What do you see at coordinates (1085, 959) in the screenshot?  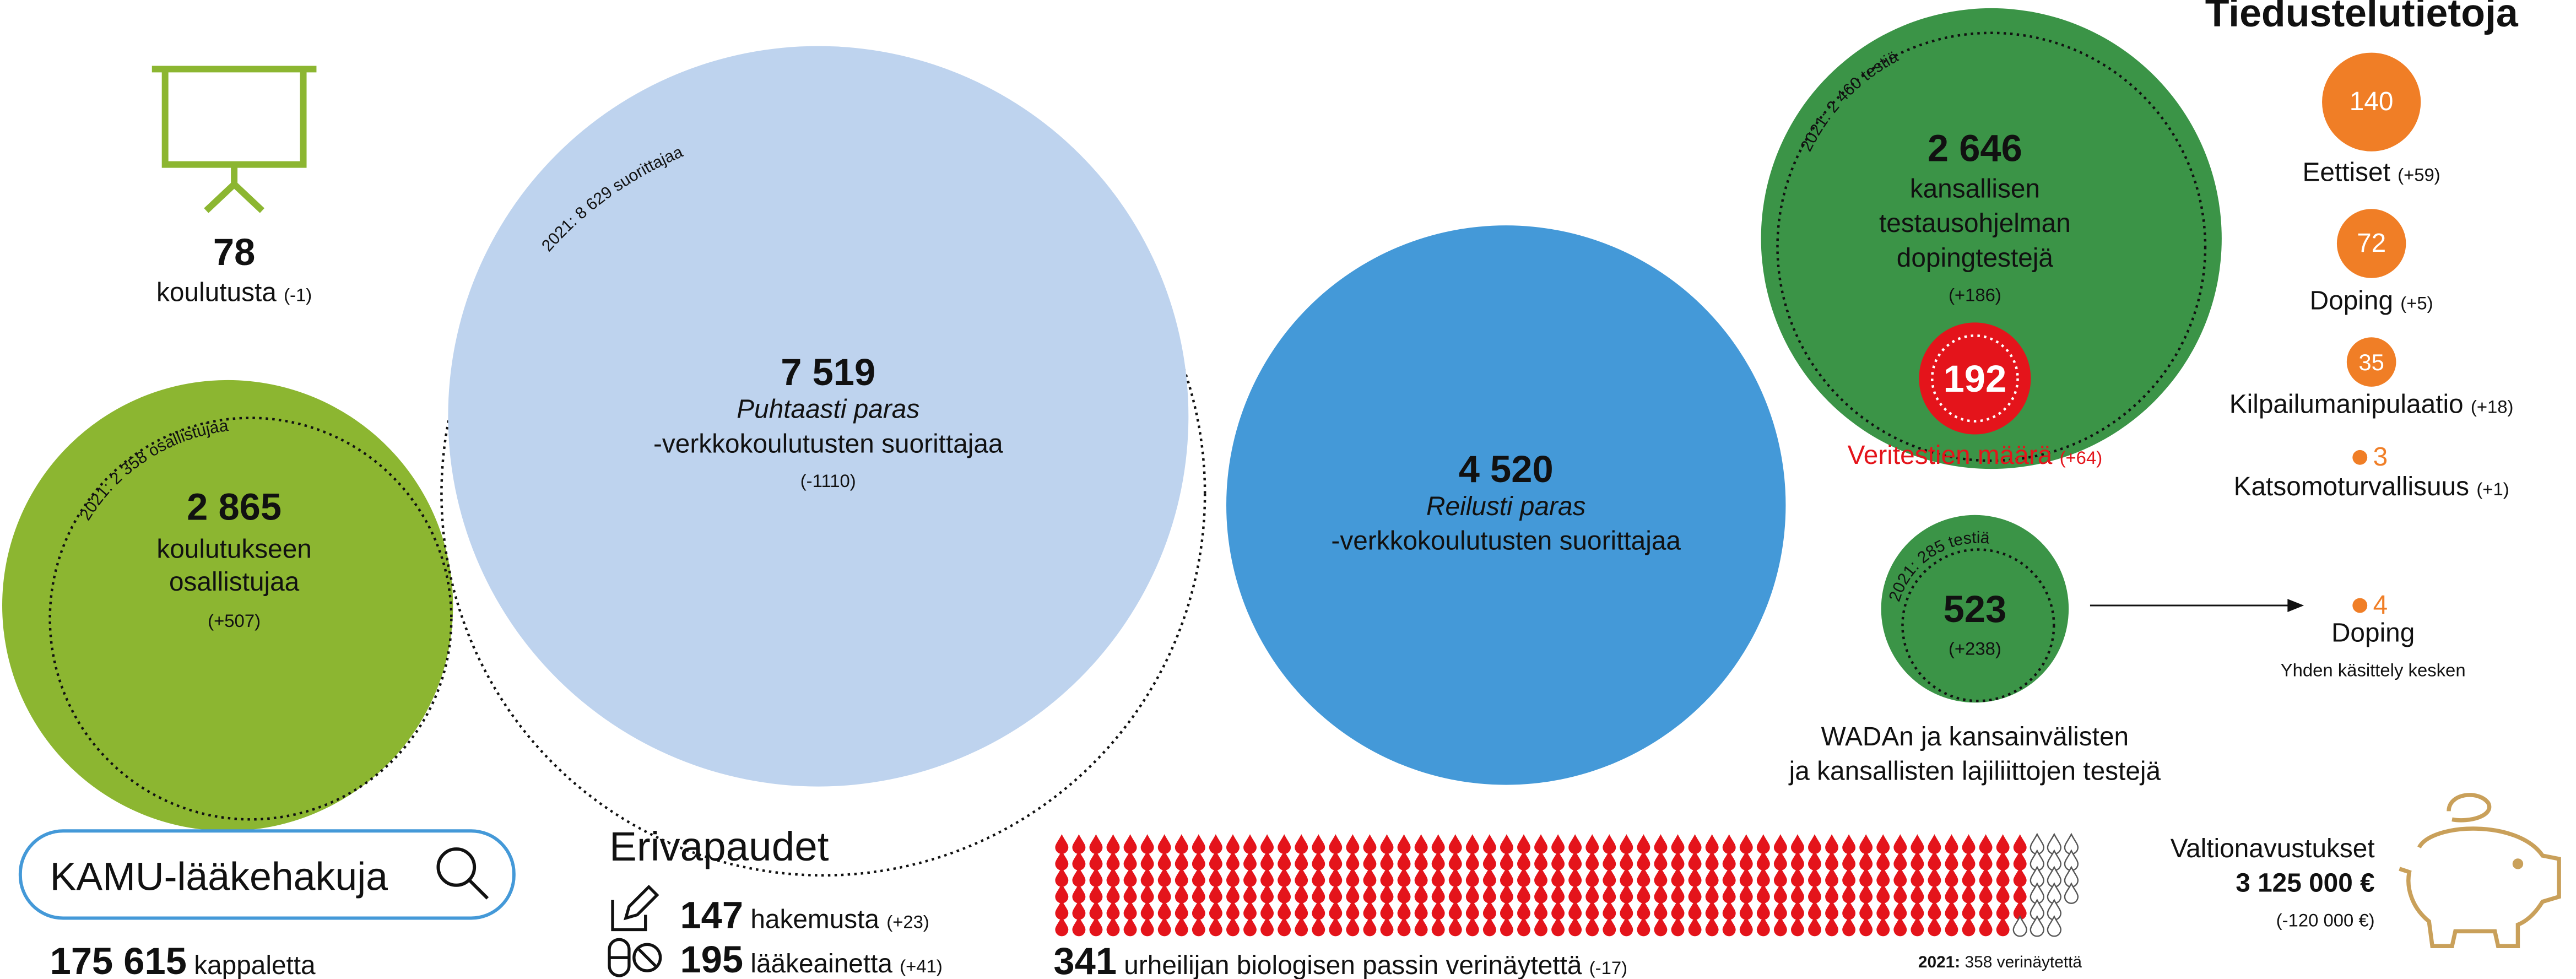 I see `value: 341` at bounding box center [1085, 959].